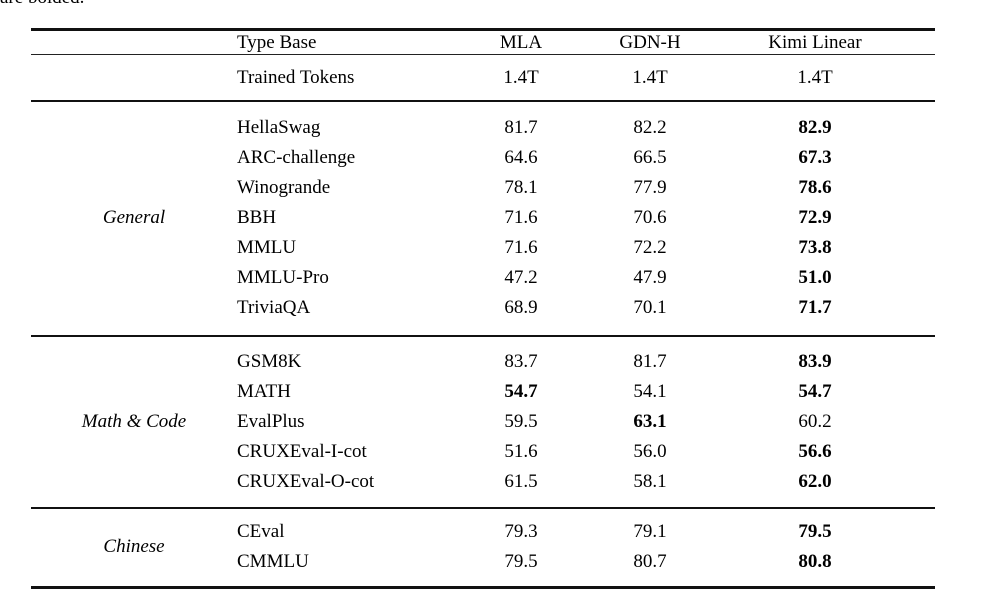 This screenshot has width=986, height=616. What do you see at coordinates (815, 127) in the screenshot?
I see `score-cell: 82.9` at bounding box center [815, 127].